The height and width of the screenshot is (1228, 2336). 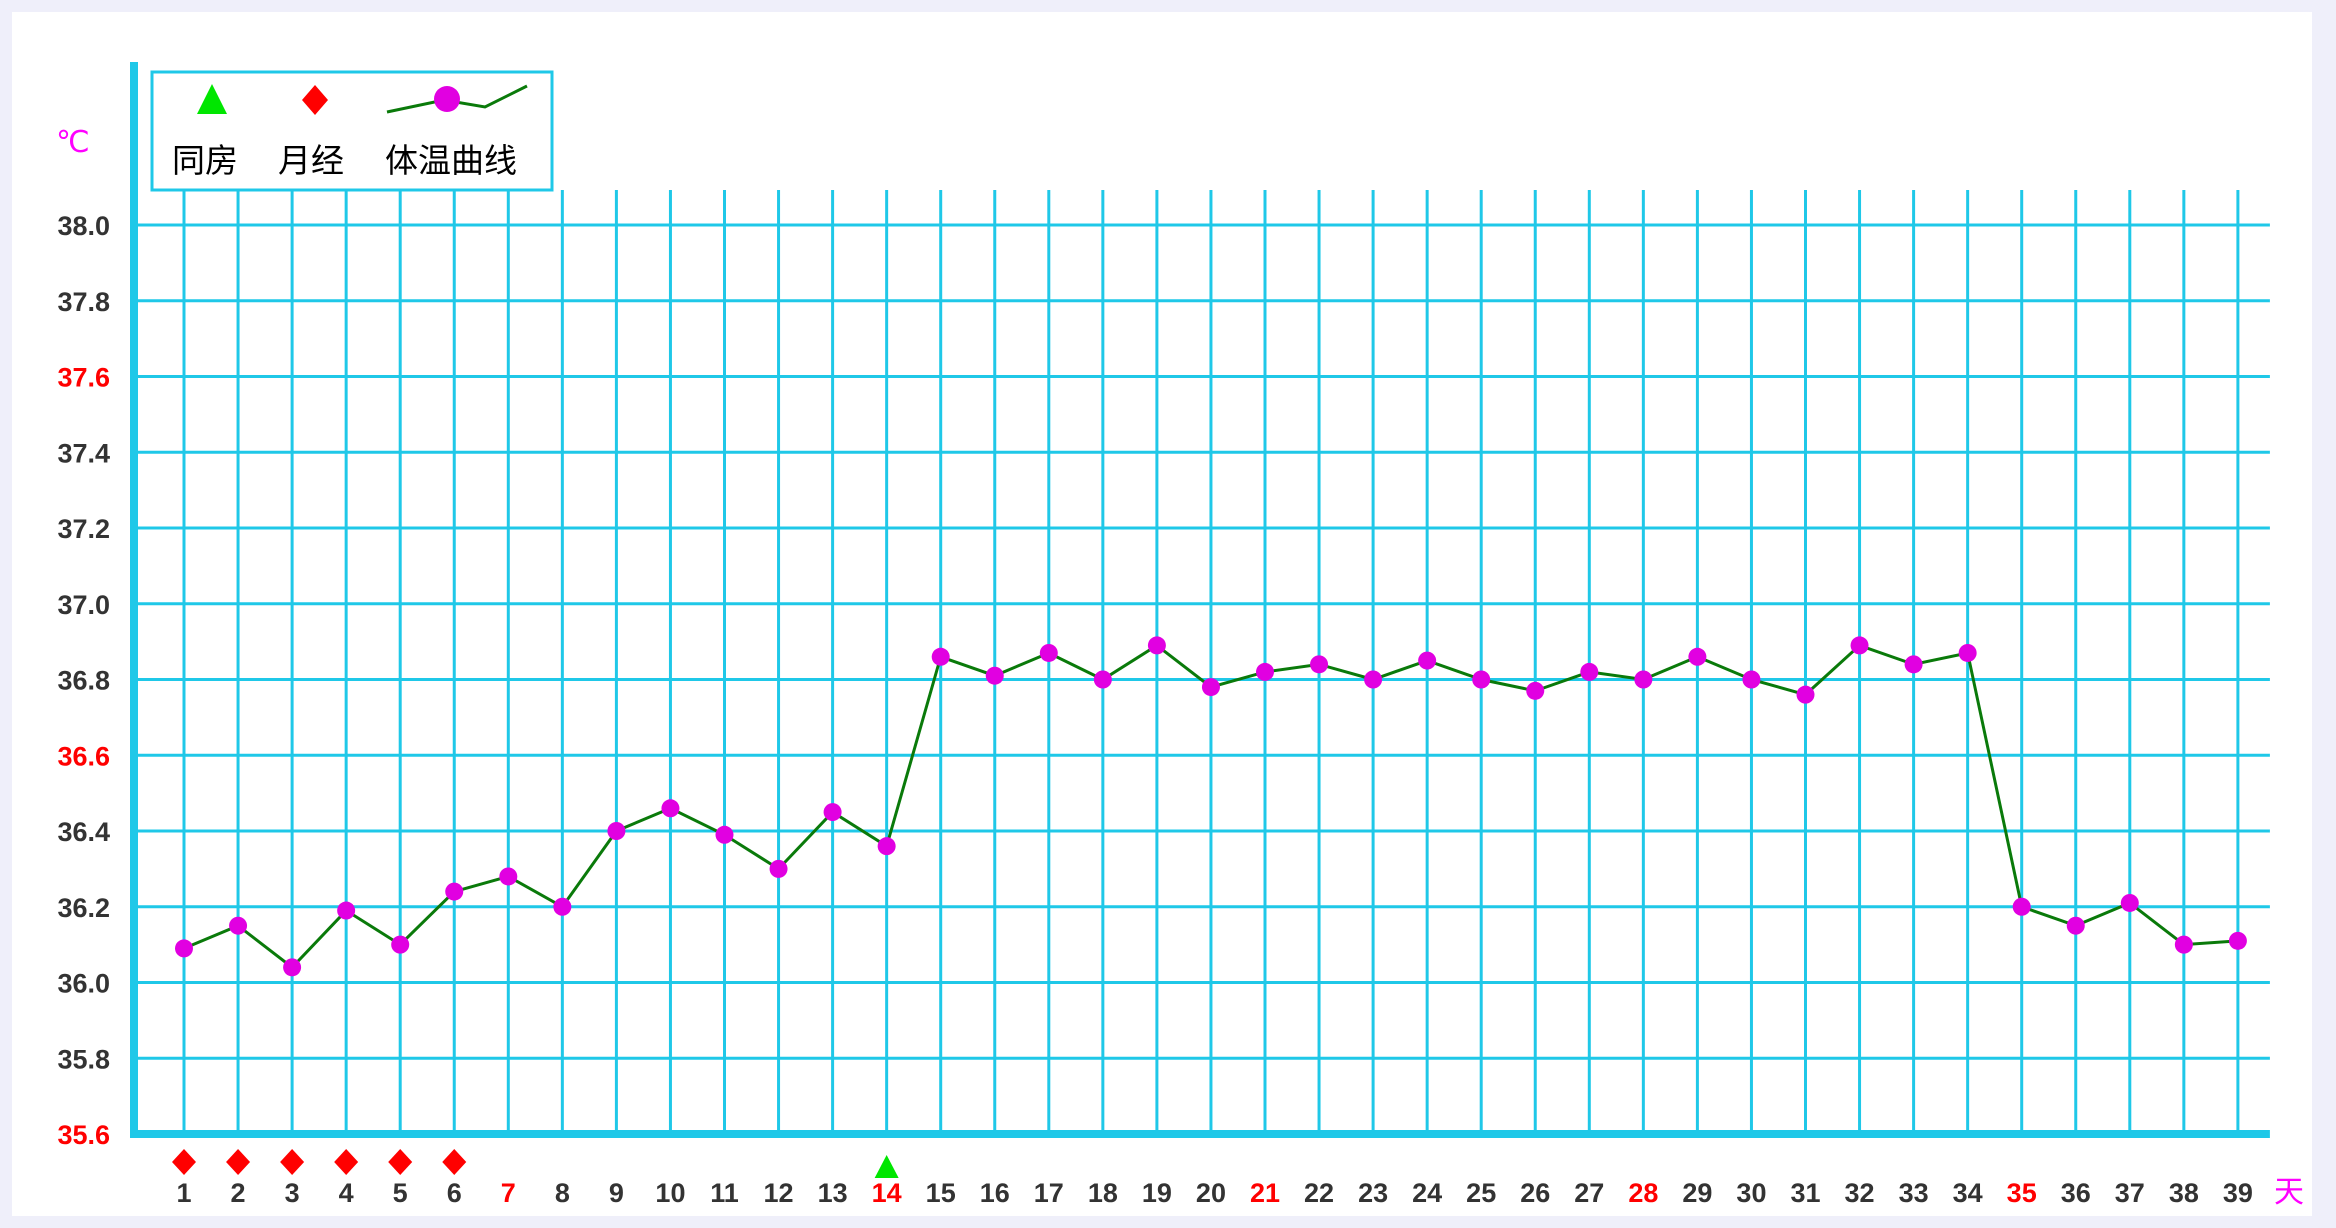 What do you see at coordinates (1643, 1193) in the screenshot?
I see `x-tick-label: 28` at bounding box center [1643, 1193].